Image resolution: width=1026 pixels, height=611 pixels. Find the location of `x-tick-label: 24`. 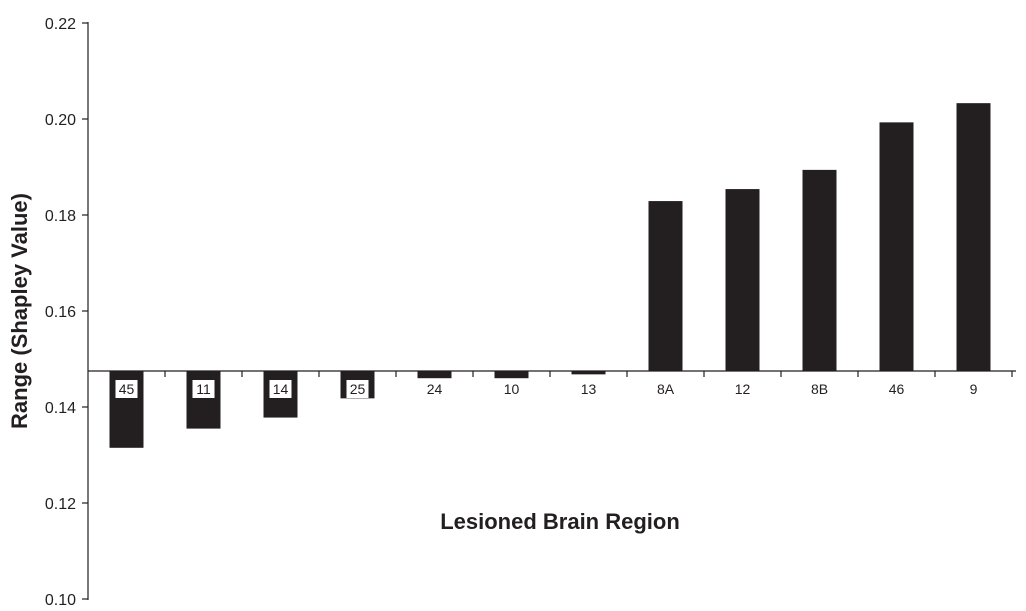

x-tick-label: 24 is located at coordinates (435, 389).